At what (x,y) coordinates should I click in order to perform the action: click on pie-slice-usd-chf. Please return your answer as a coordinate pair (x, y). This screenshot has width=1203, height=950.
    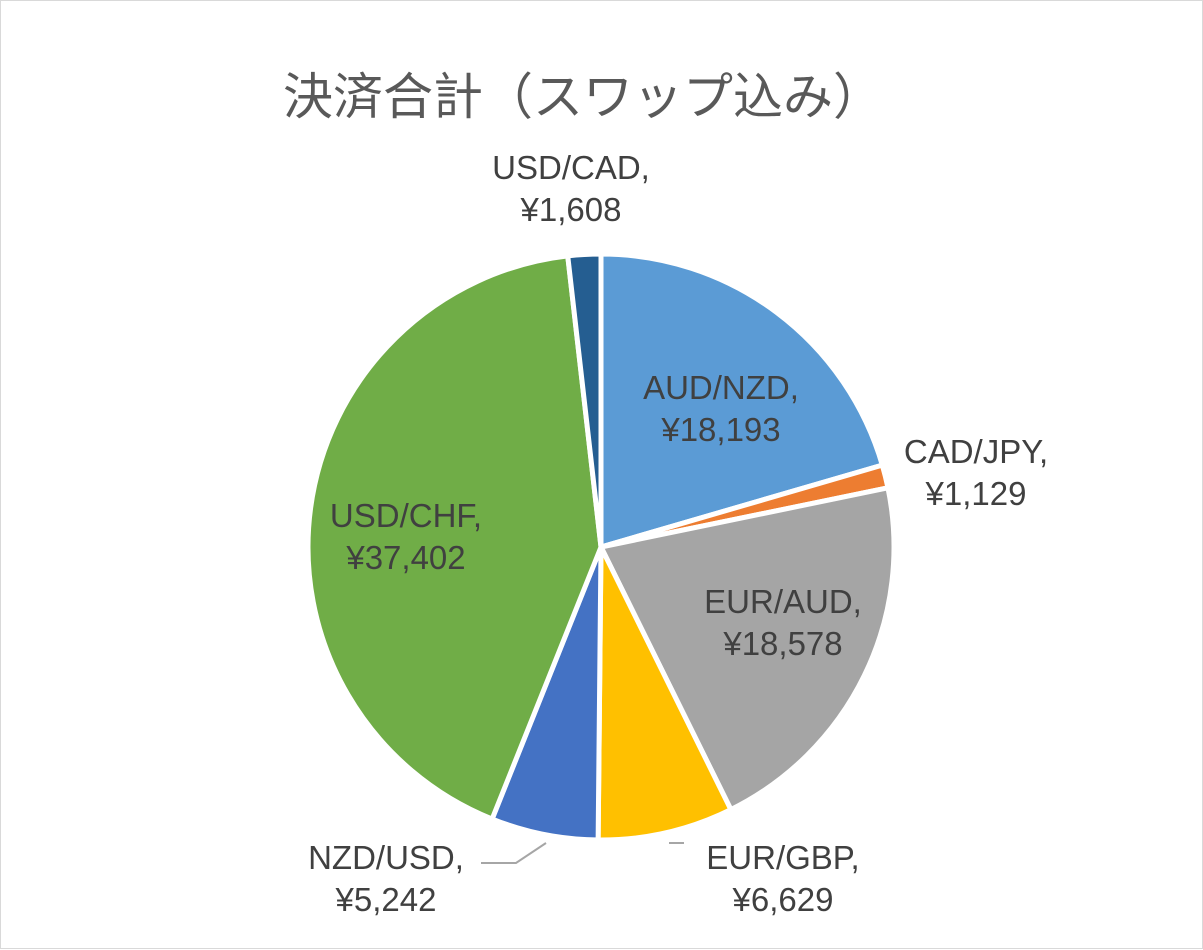
    Looking at the image, I should click on (454, 537).